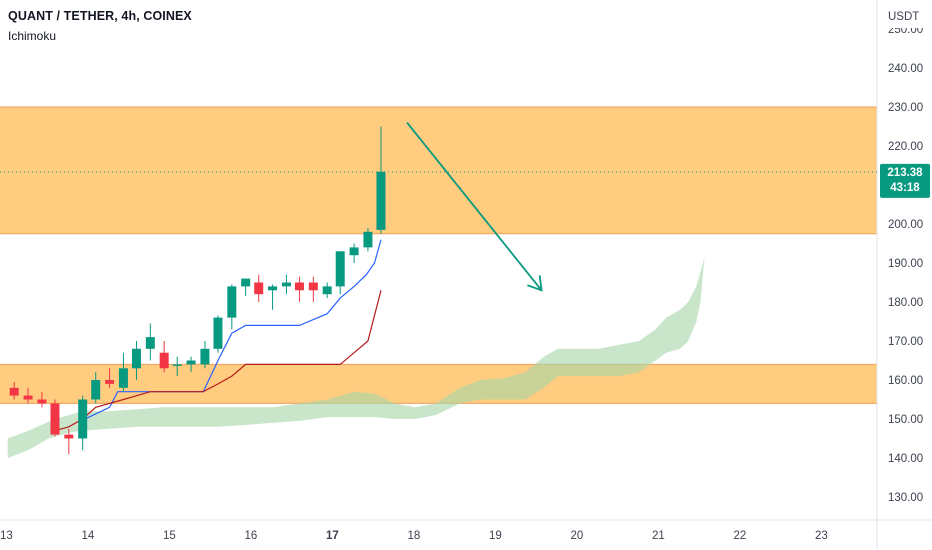 The image size is (932, 550). I want to click on y-tick-label: 190.00, so click(905, 264).